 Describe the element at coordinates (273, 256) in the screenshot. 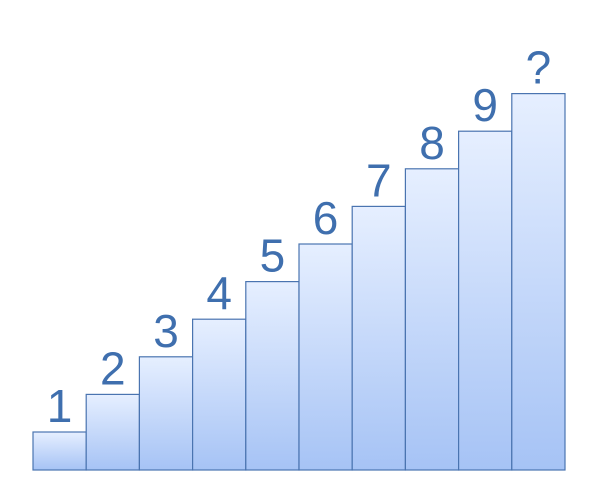

I see `step-label-5: 5` at that location.